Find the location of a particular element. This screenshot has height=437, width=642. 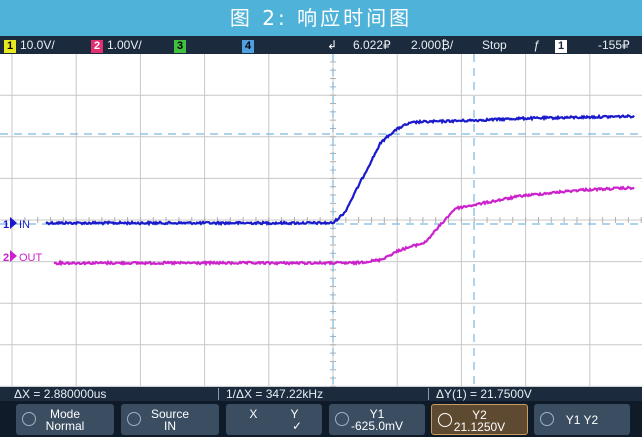

delta-x-readout: ΔX = 2.880000us is located at coordinates (60, 394).